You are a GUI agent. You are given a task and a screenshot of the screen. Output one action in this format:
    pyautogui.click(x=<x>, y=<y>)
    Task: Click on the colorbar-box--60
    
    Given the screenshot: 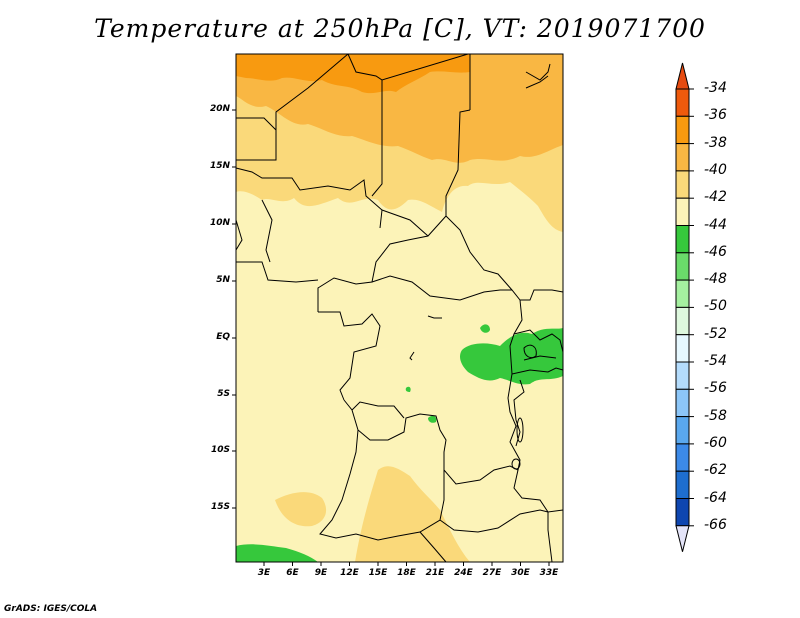 What is the action you would take?
    pyautogui.click(x=682, y=457)
    